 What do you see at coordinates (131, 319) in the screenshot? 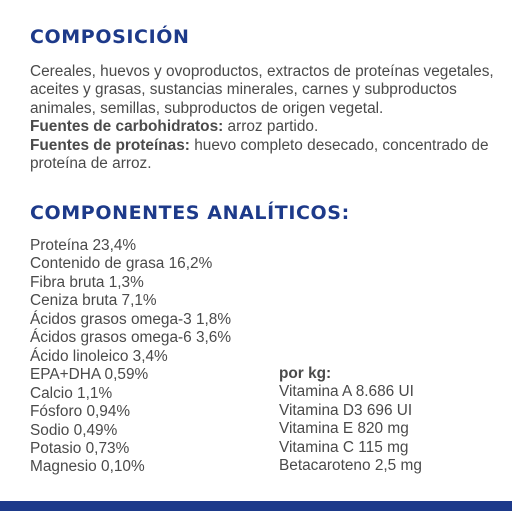
I see `analytic-item: Ácidos grasos omega-3 1,8%` at bounding box center [131, 319].